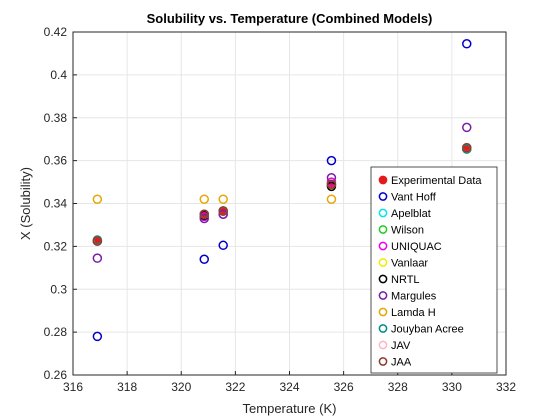 This screenshot has height=420, width=560. What do you see at coordinates (344, 387) in the screenshot?
I see `x-tick-label: 326` at bounding box center [344, 387].